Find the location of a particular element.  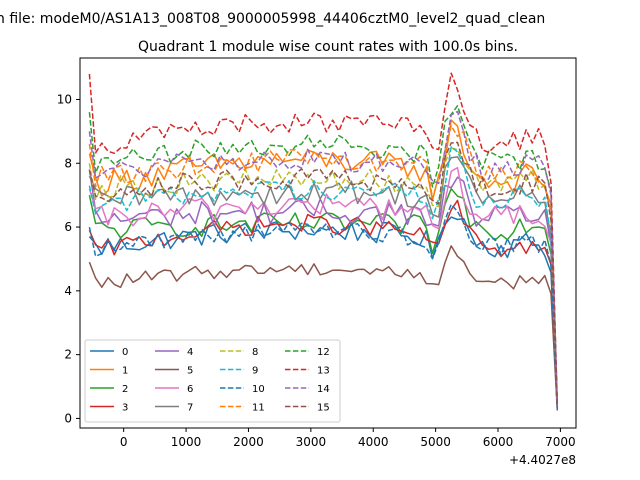

x-tick-label: 5000 is located at coordinates (435, 442).